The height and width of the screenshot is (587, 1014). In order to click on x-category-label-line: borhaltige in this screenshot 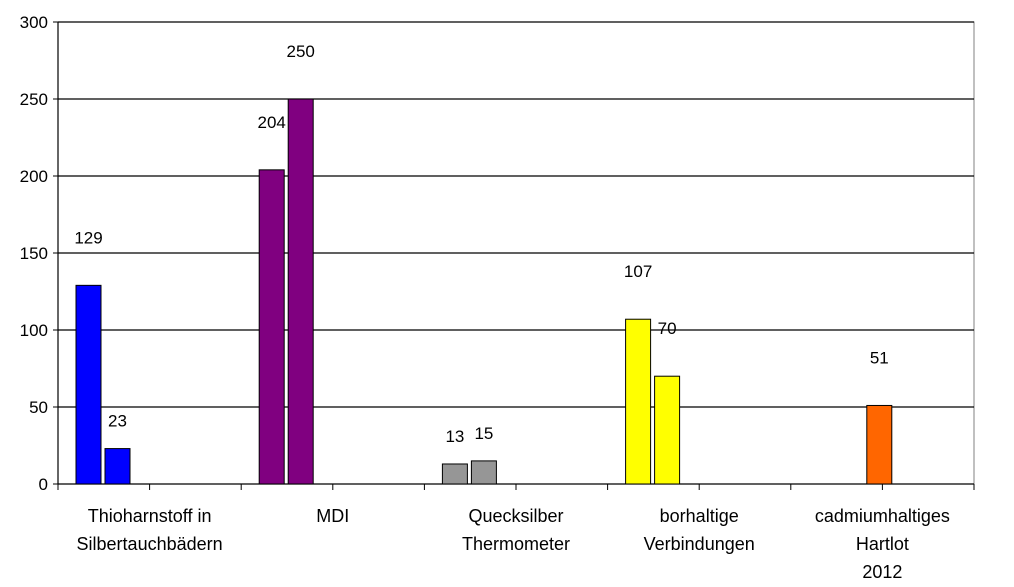, I will do `click(699, 516)`.